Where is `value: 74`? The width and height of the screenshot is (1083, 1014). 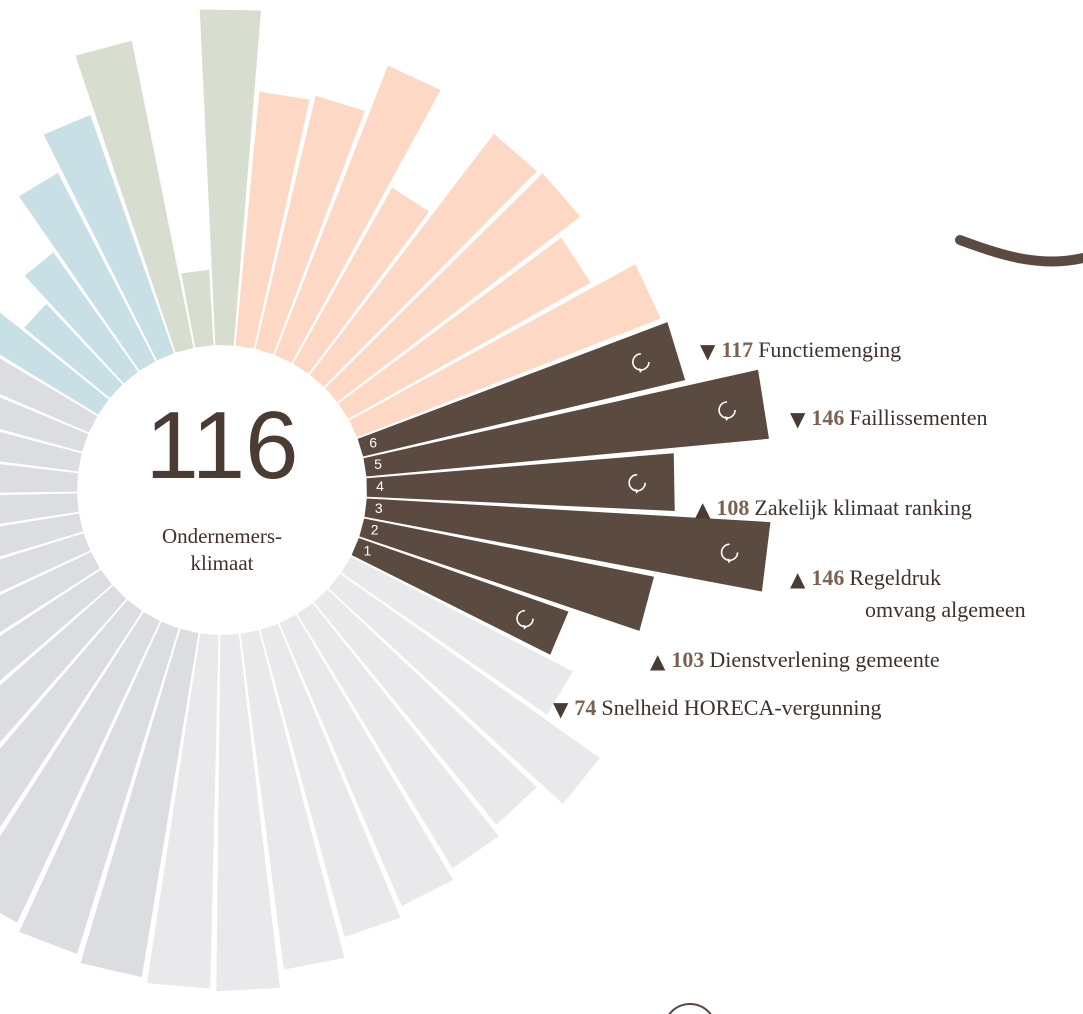 value: 74 is located at coordinates (585, 707).